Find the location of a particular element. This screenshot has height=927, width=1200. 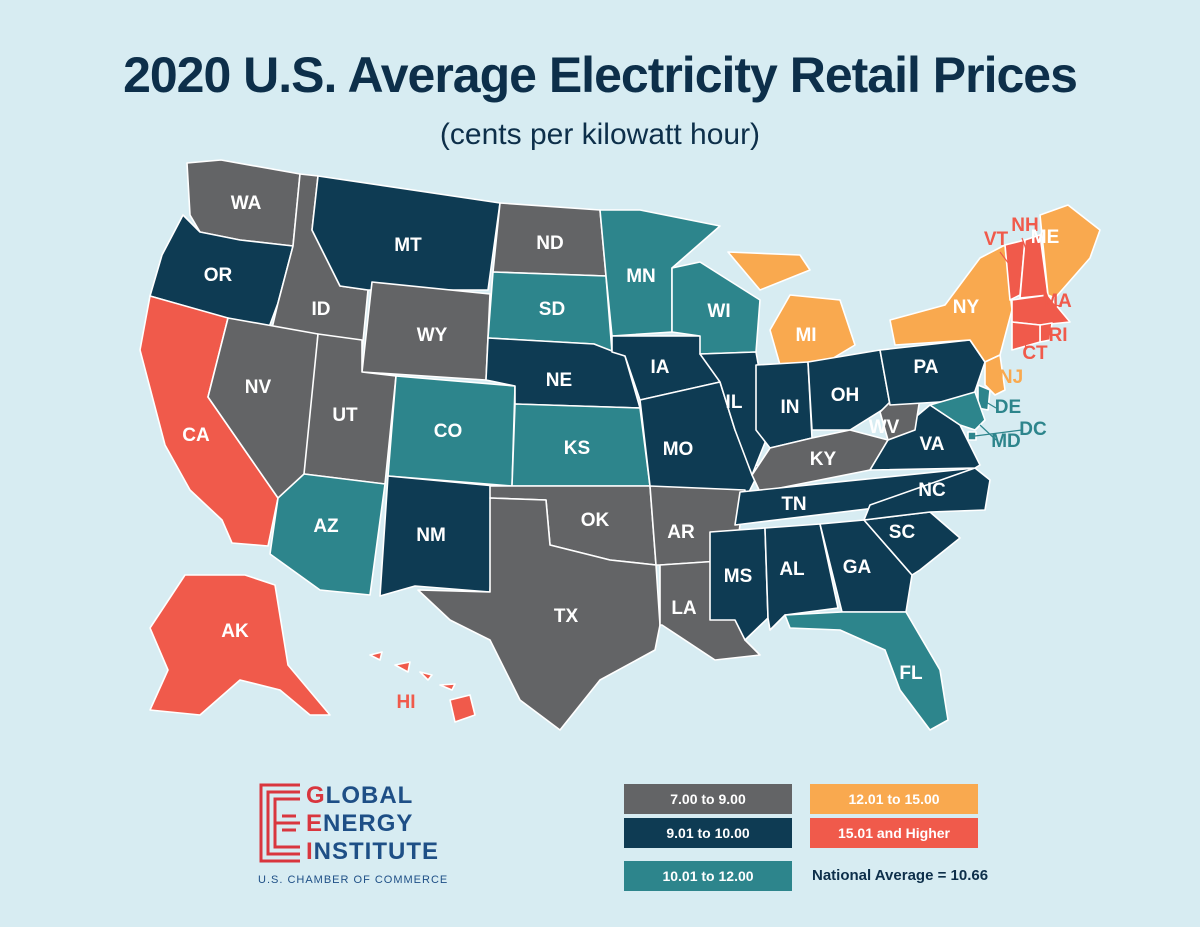

state-ny is located at coordinates (951, 303).